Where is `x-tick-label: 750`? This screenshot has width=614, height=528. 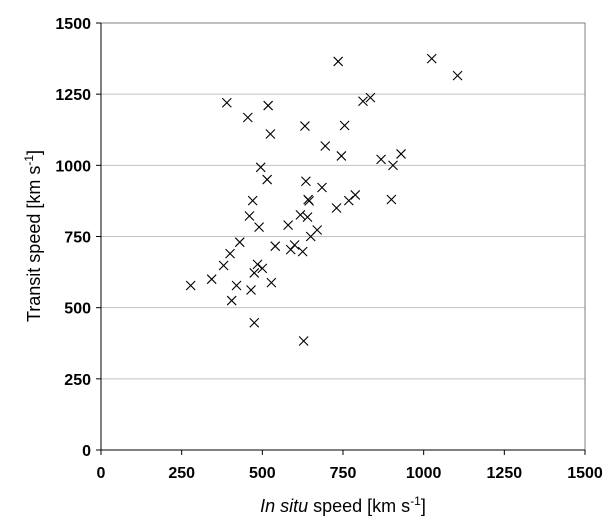 x-tick-label: 750 is located at coordinates (343, 473).